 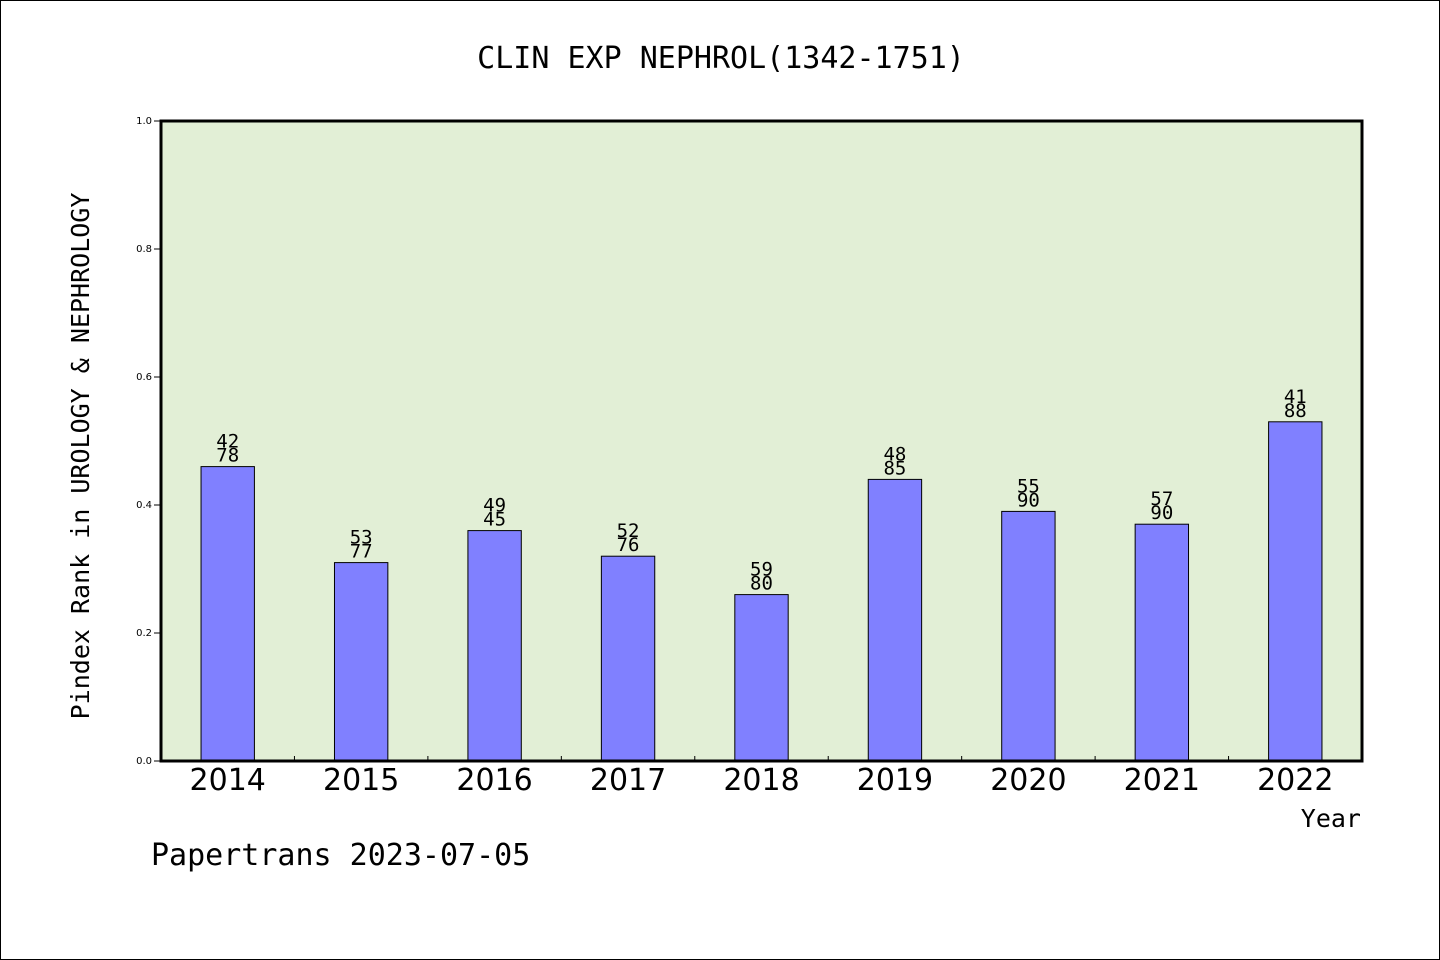 I want to click on bar-label-bottom: 77, so click(x=361, y=552).